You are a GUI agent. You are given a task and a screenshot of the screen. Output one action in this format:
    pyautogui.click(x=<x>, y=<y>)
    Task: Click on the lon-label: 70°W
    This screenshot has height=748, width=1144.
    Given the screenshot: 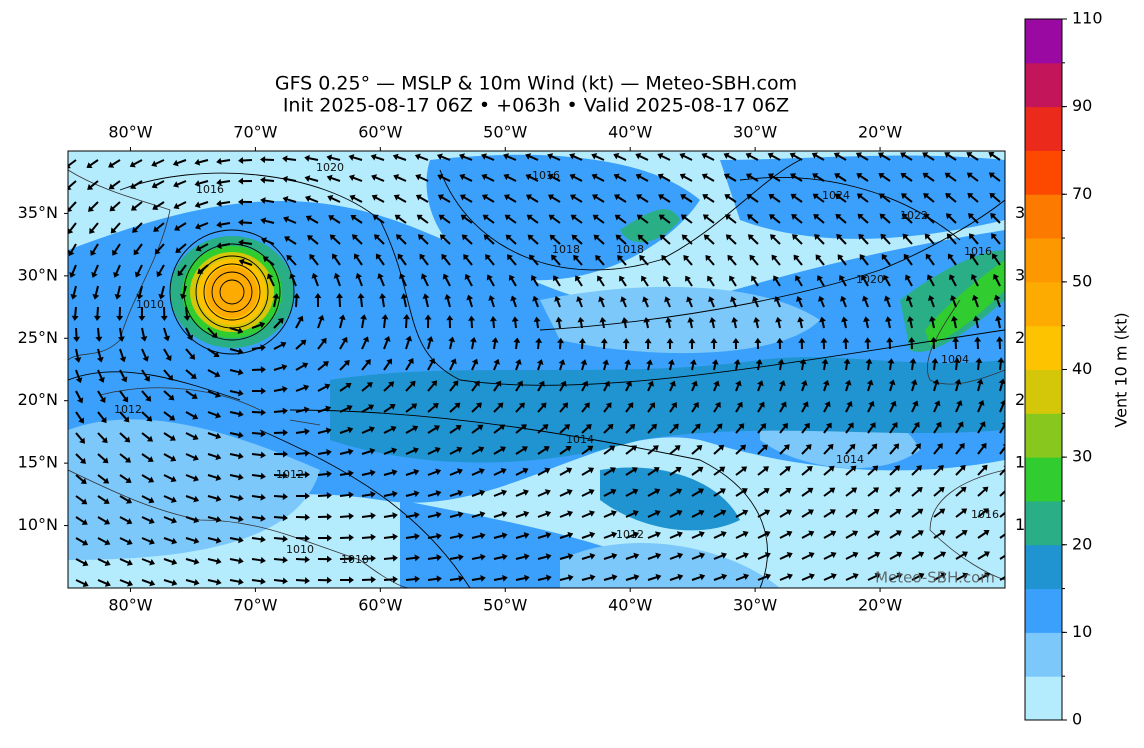 What is the action you would take?
    pyautogui.click(x=255, y=132)
    